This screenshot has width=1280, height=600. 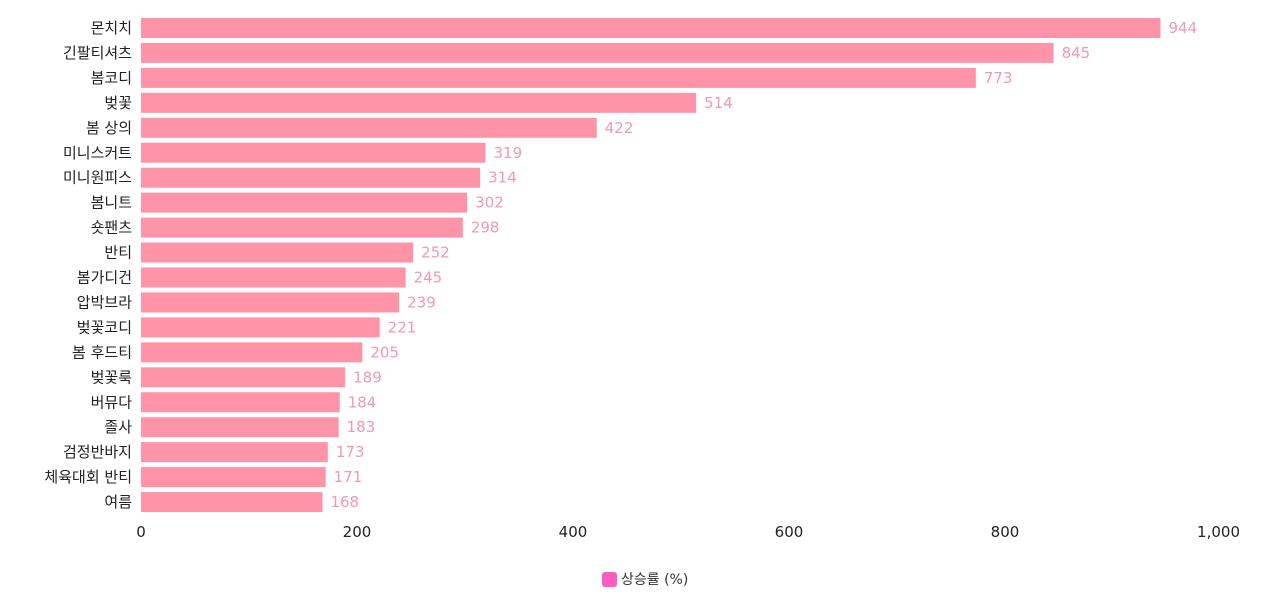 I want to click on value-label: 184, so click(x=362, y=402).